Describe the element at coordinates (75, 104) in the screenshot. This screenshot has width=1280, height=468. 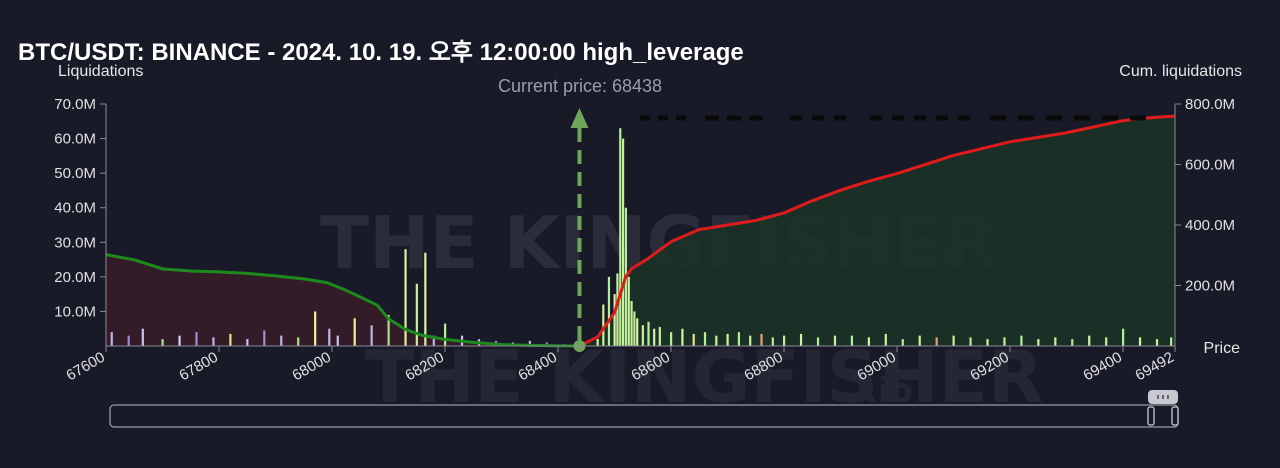
I see `y-left-tick-label: 70.0M` at that location.